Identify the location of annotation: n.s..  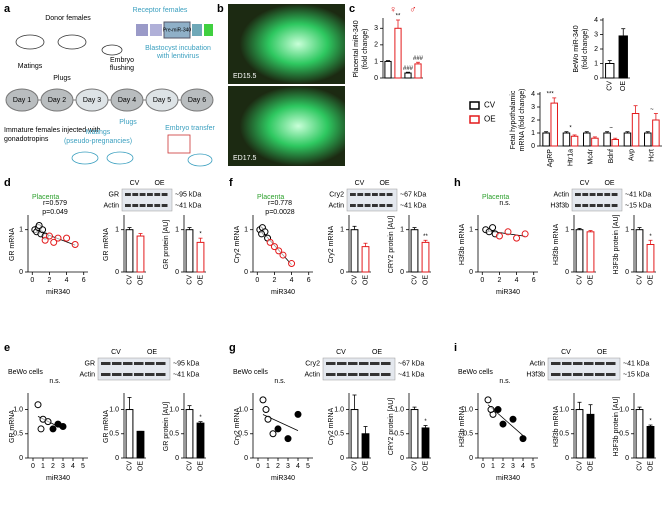
(504, 203).